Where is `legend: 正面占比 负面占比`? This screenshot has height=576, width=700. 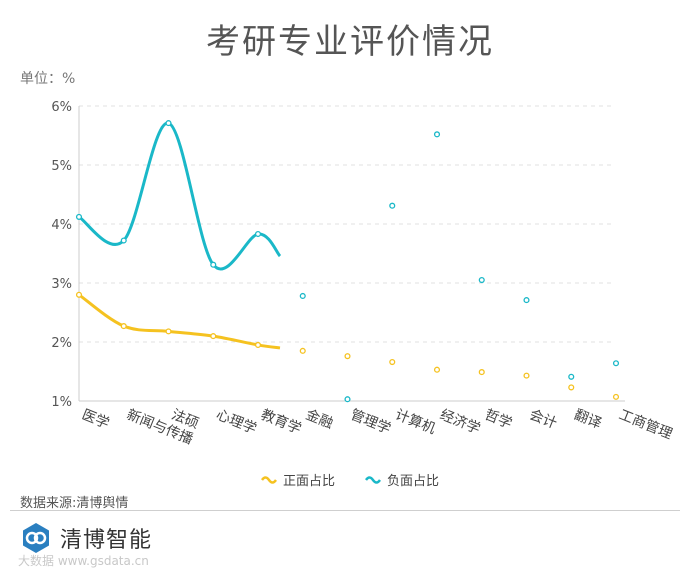
legend: 正面占比 负面占比 is located at coordinates (350, 479).